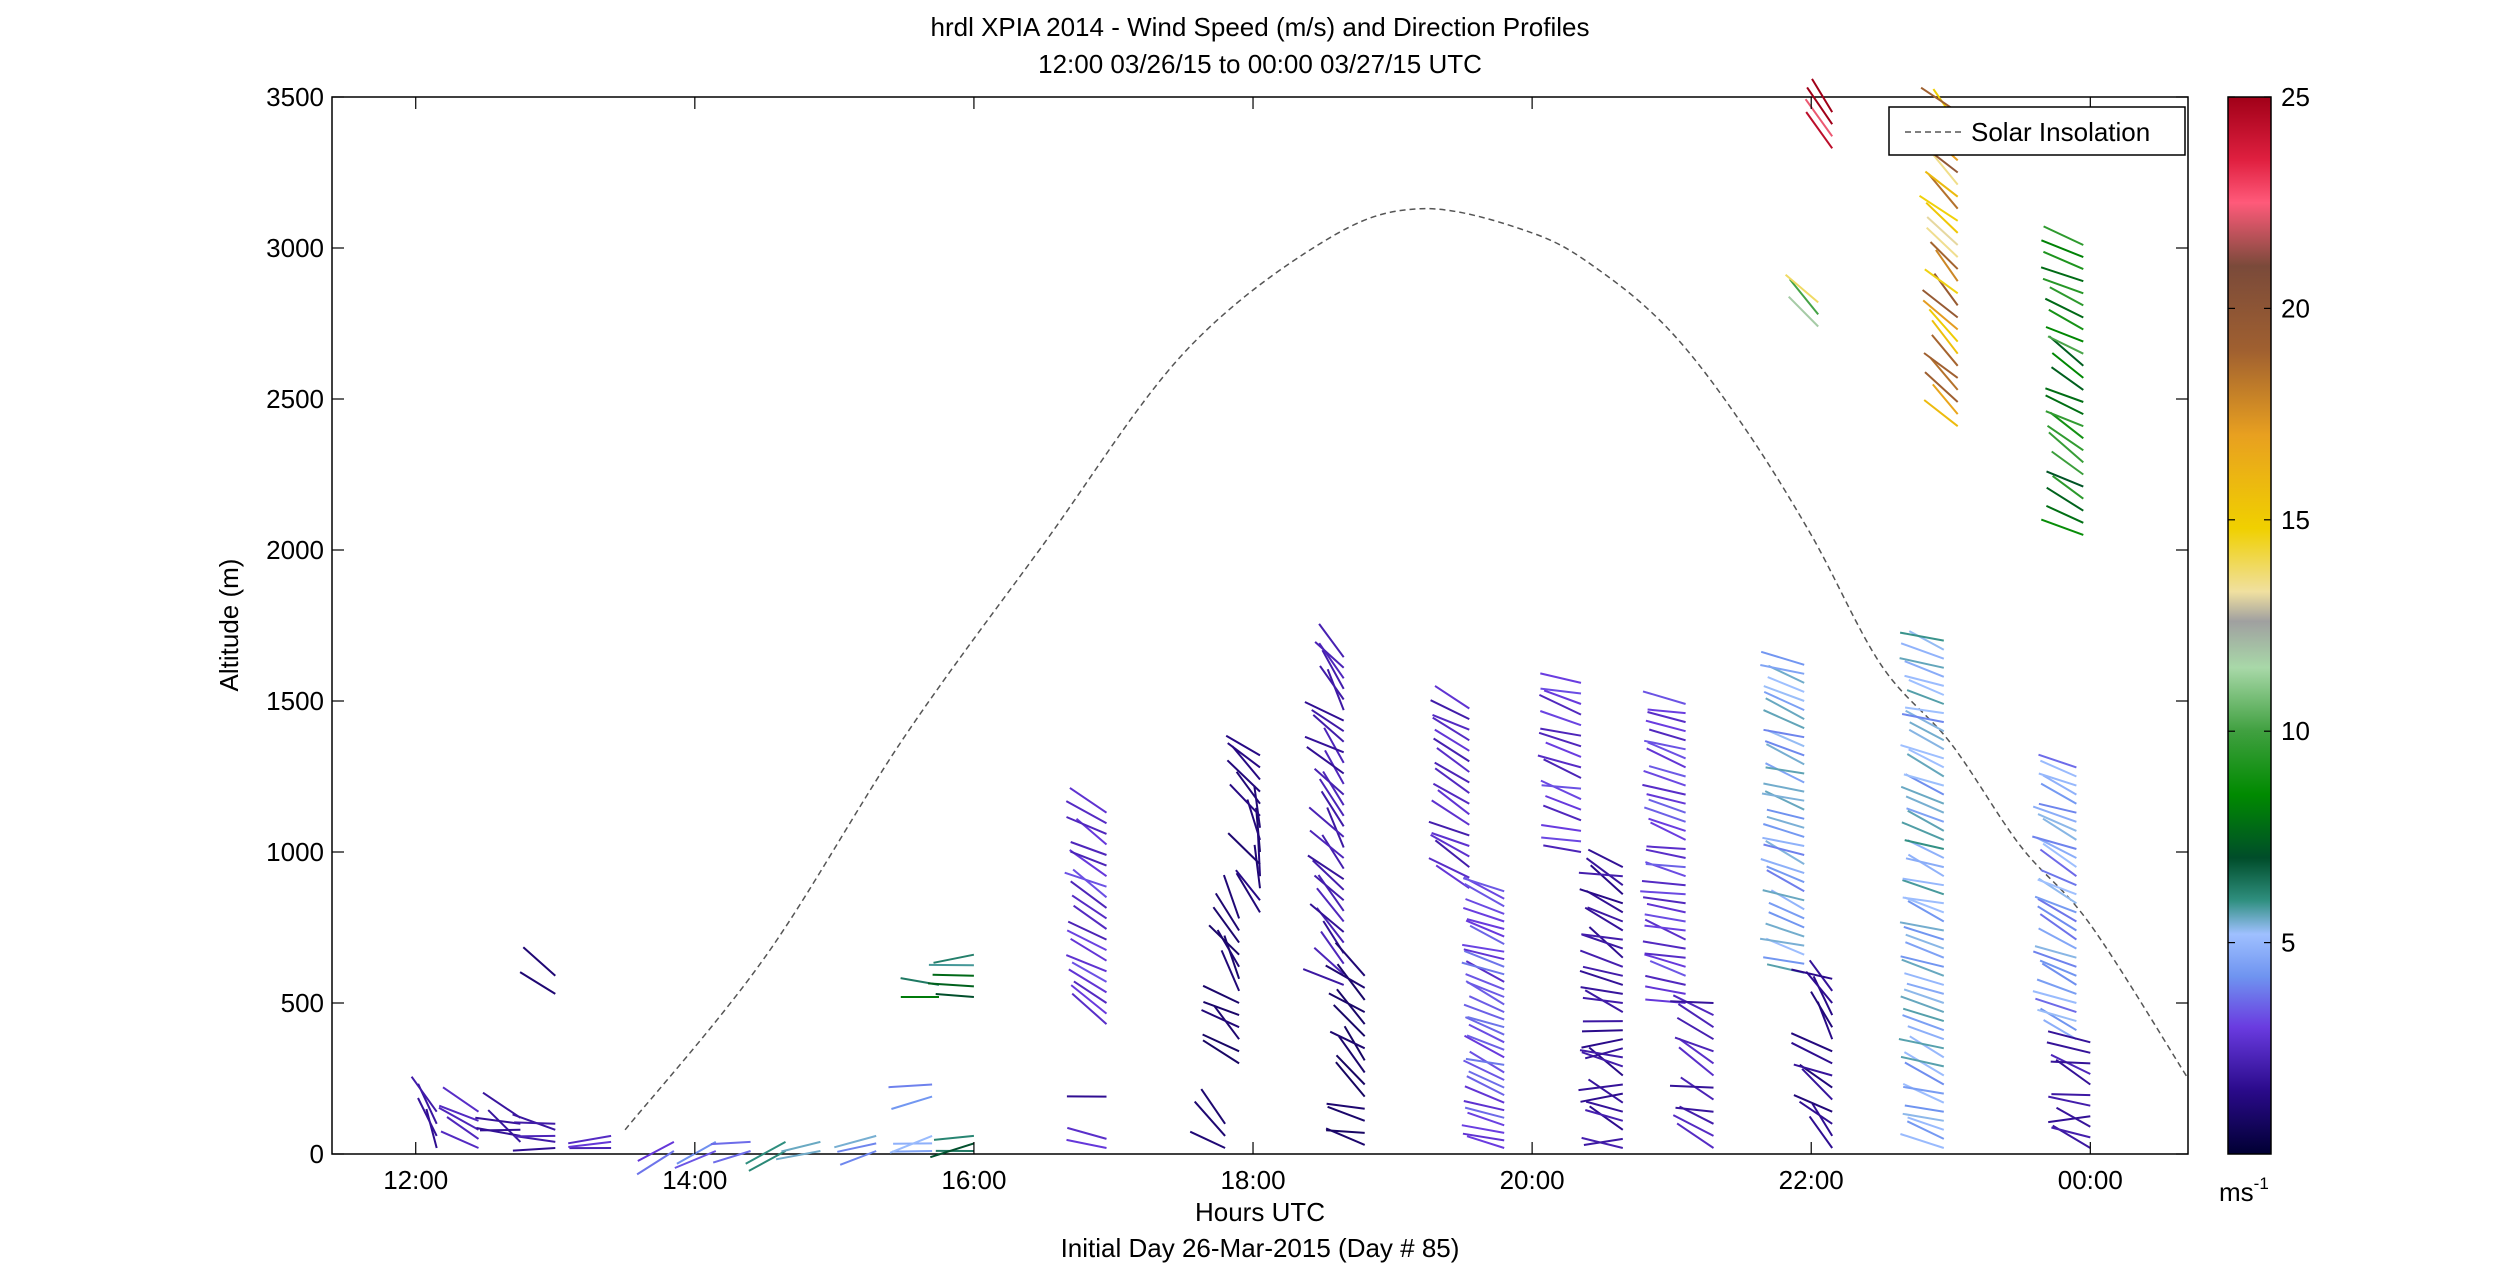  Describe the element at coordinates (2295, 97) in the screenshot. I see `colorbar-tick-label: 25` at that location.